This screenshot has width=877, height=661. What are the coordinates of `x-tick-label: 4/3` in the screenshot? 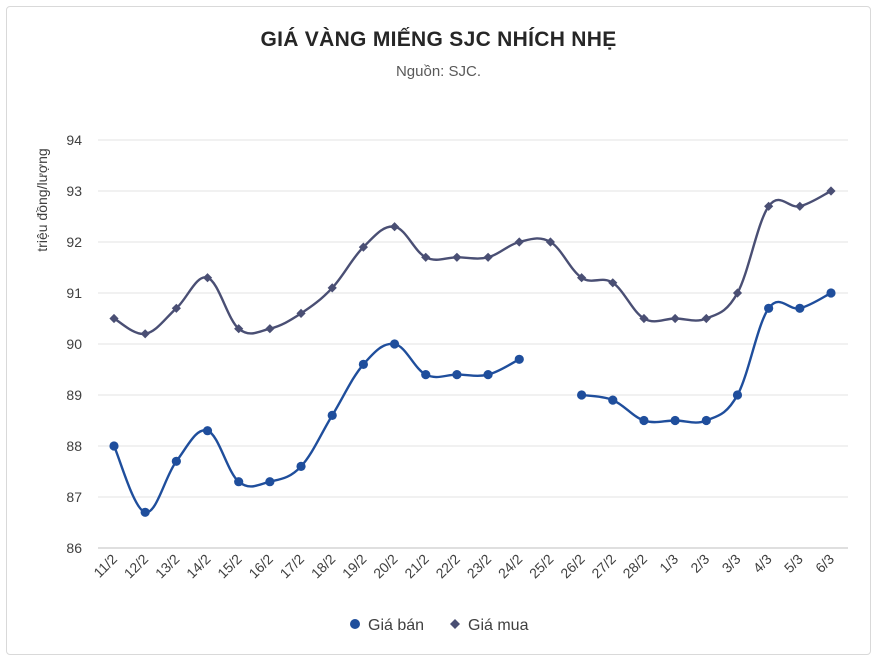 It's located at (762, 563).